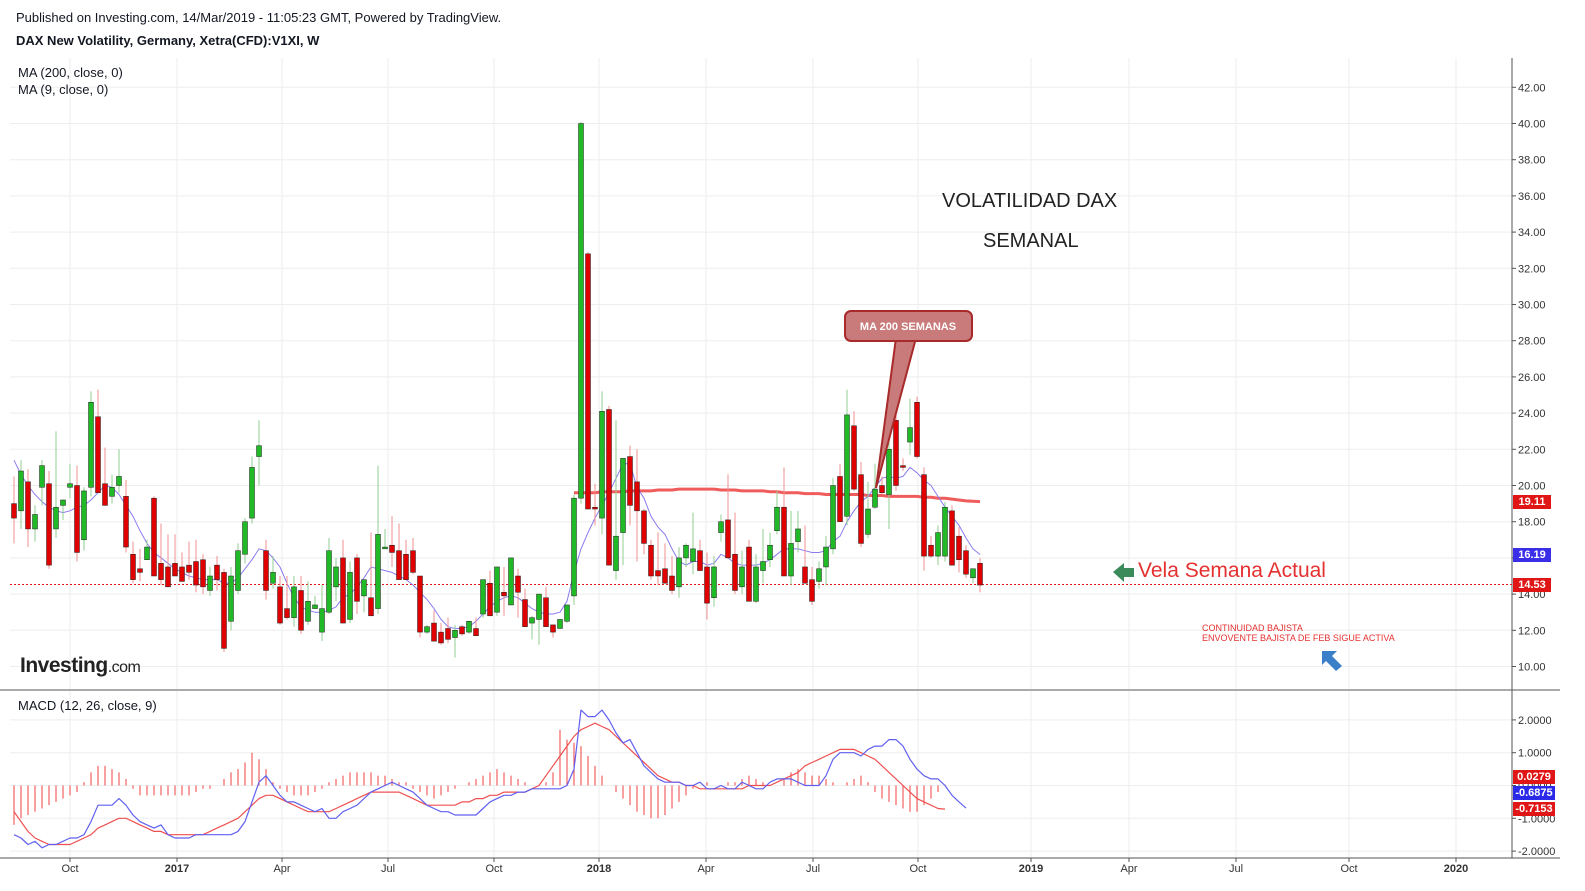 The image size is (1585, 891). I want to click on annotation-note-line1: CONTINUIDAD BAJISTA, so click(1252, 628).